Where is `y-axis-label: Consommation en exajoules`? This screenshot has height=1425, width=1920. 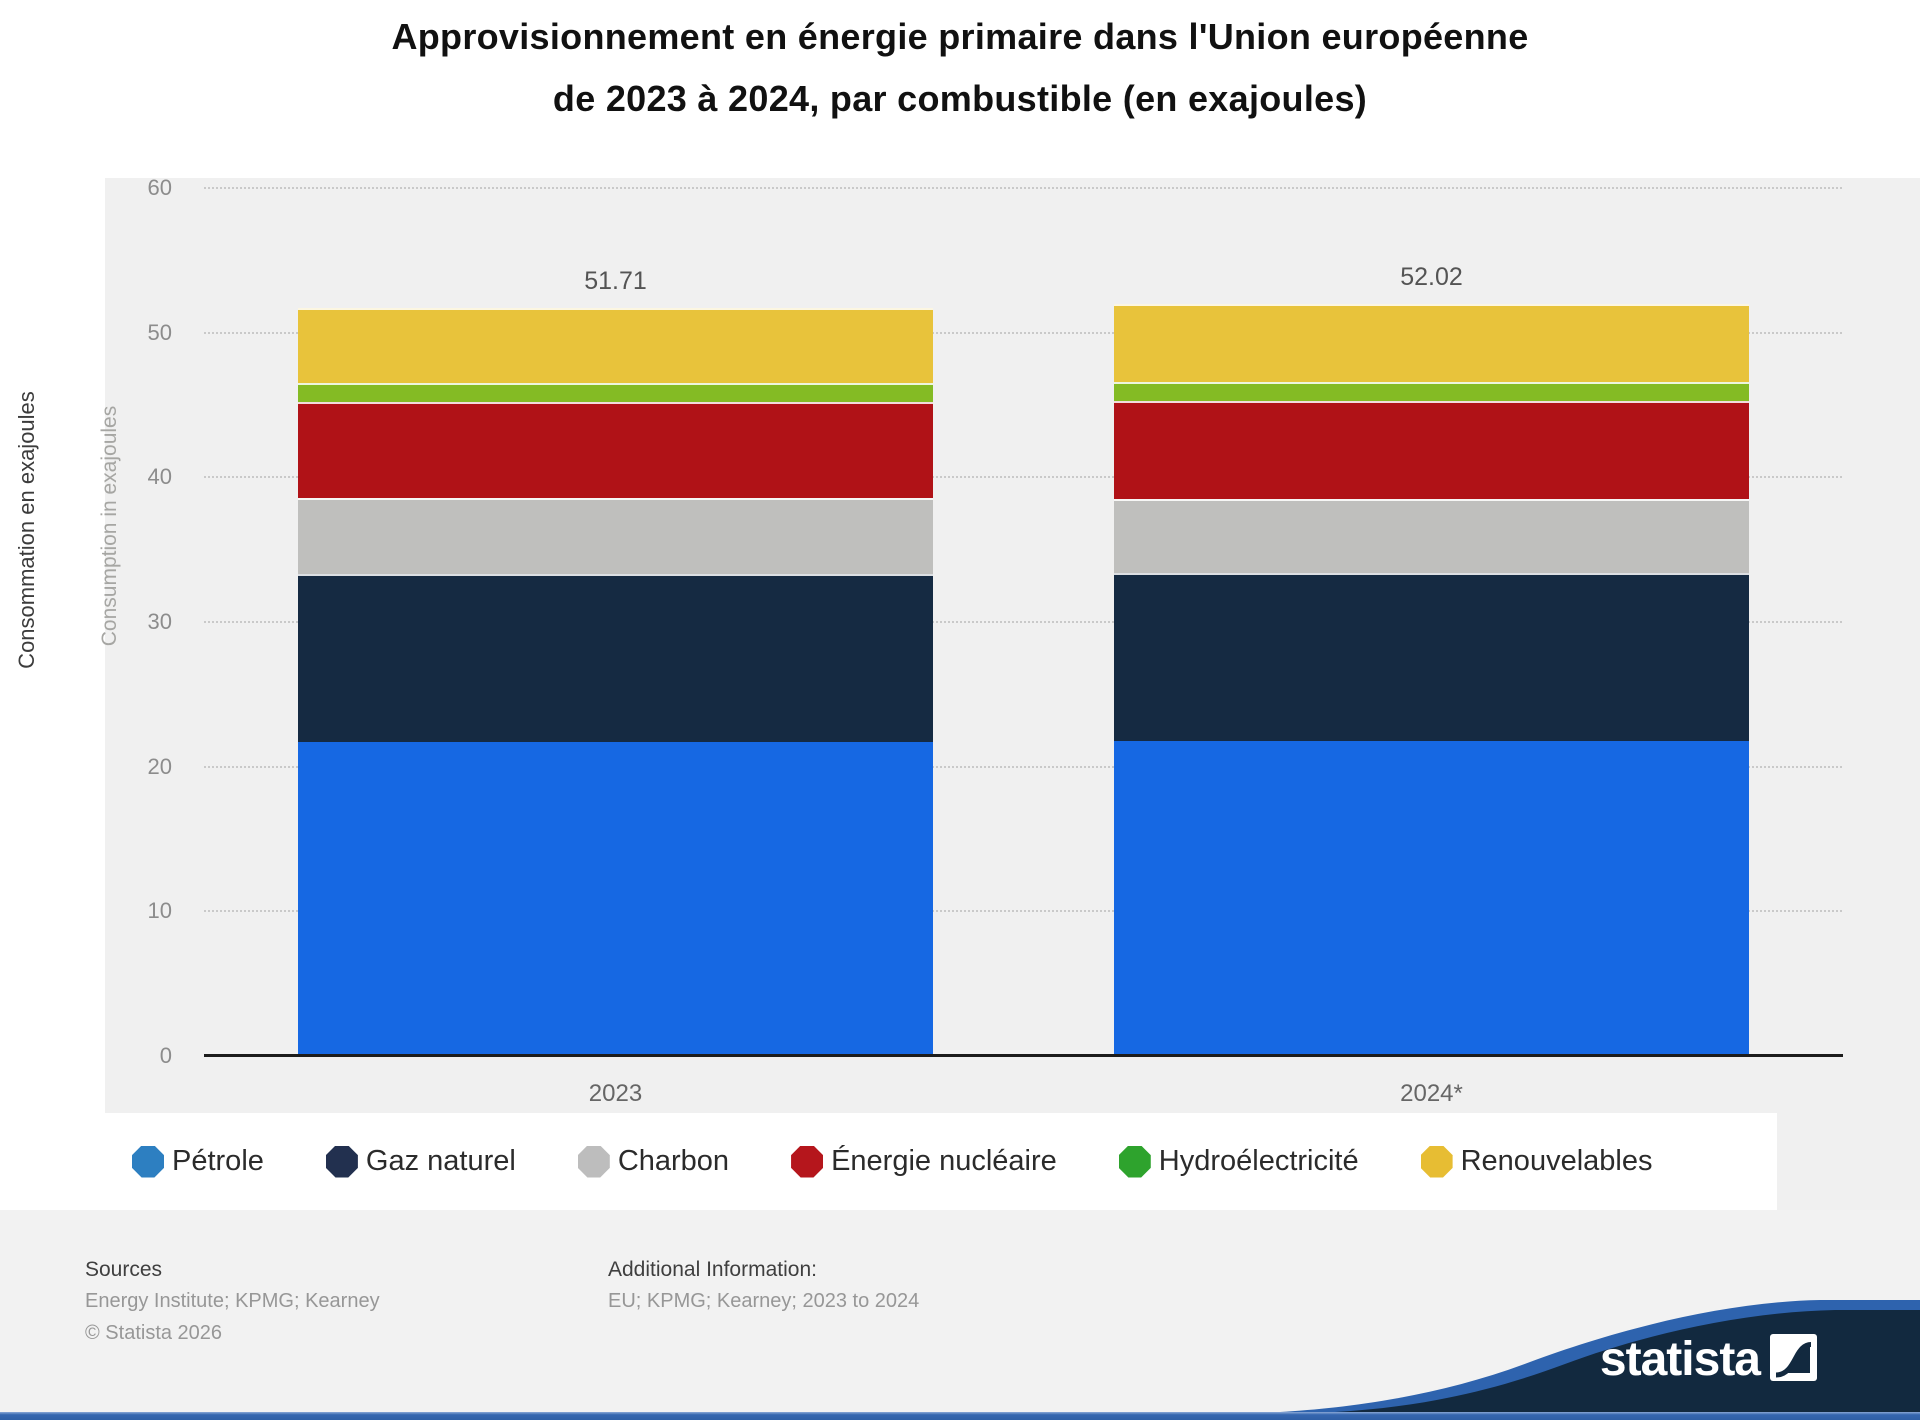 y-axis-label: Consommation en exajoules is located at coordinates (26, 530).